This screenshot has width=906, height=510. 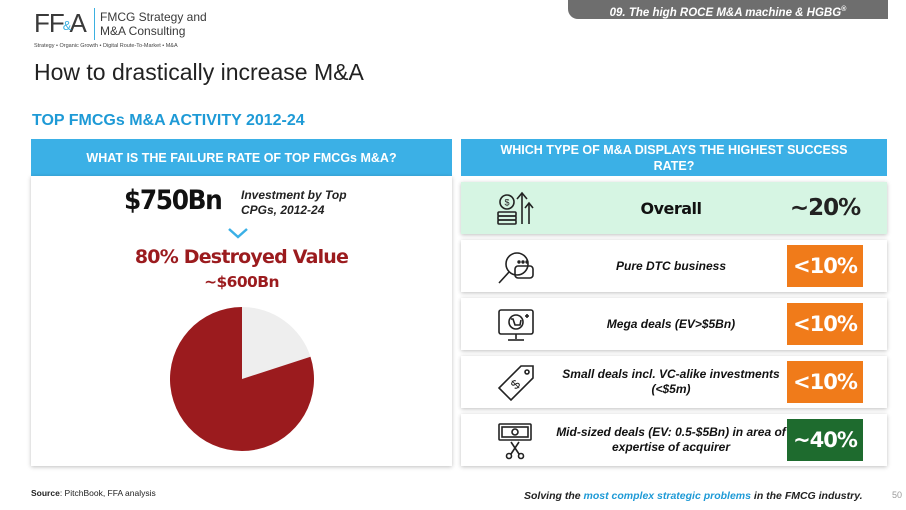 I want to click on row-label: Mega deals (EV>$5Bn), so click(x=671, y=323).